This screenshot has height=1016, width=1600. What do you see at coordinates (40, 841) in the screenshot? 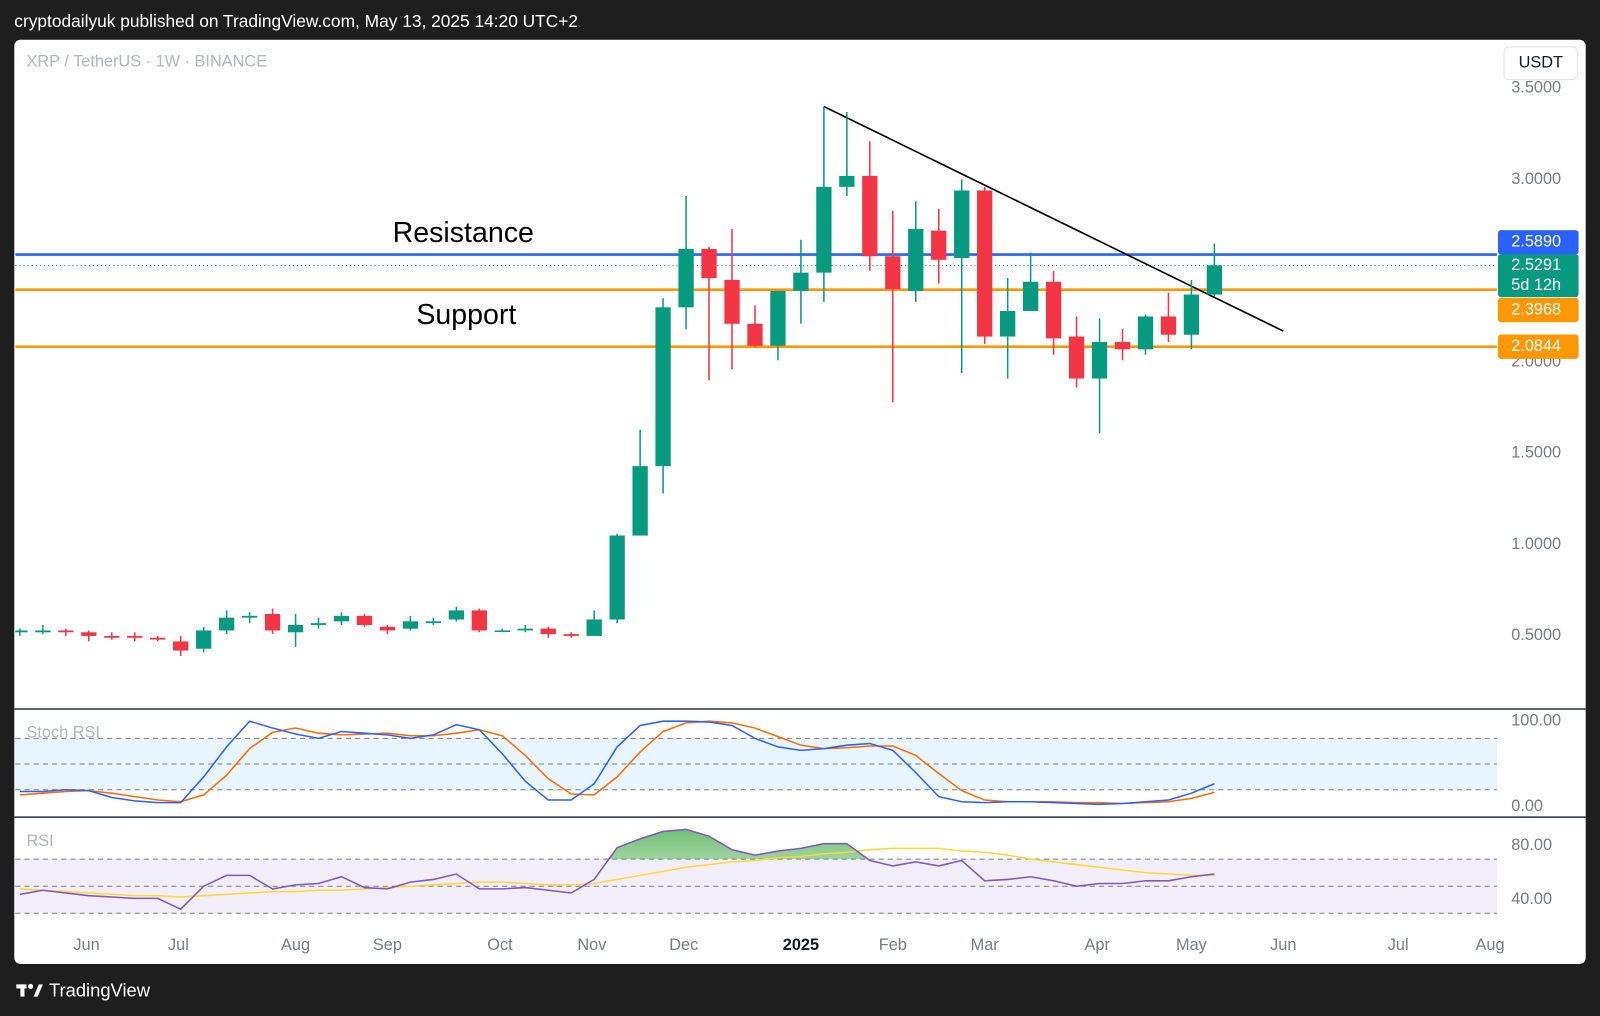
I see `pane-title: RSI` at bounding box center [40, 841].